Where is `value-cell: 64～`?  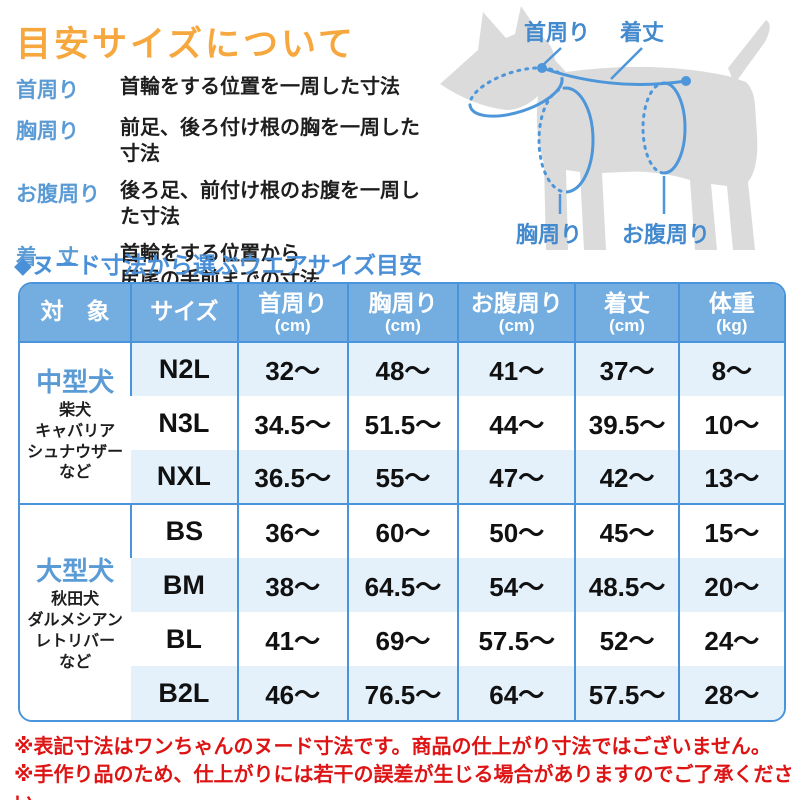
value-cell: 64～ is located at coordinates (516, 693).